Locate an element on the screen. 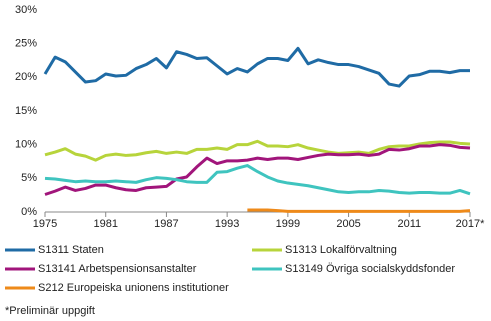 This screenshot has width=491, height=321. x-tick-label: 1981 is located at coordinates (105, 224).